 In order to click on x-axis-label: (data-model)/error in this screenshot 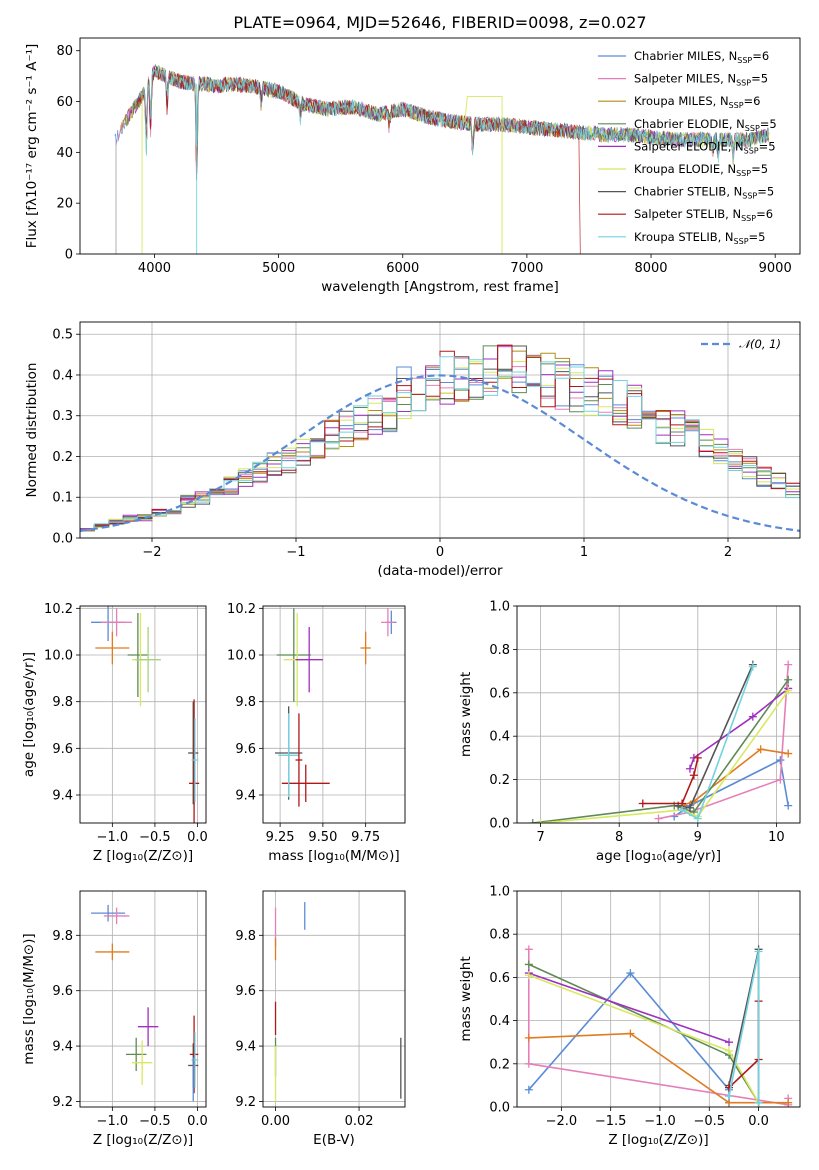, I will do `click(440, 571)`.